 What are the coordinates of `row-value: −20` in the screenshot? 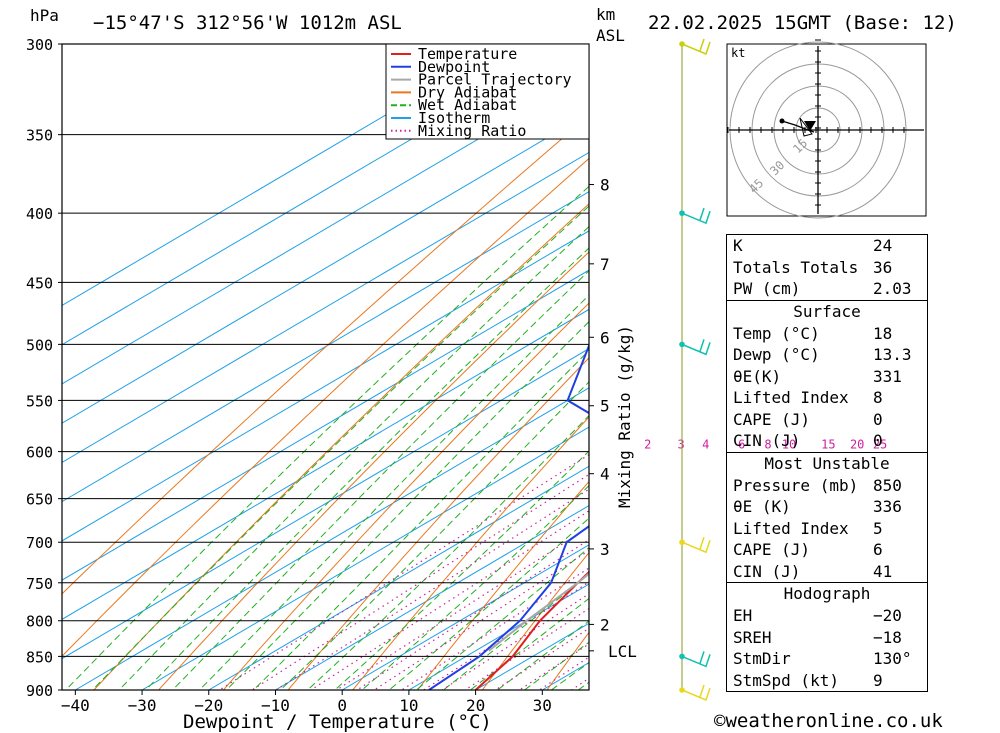 It's located at (887, 615).